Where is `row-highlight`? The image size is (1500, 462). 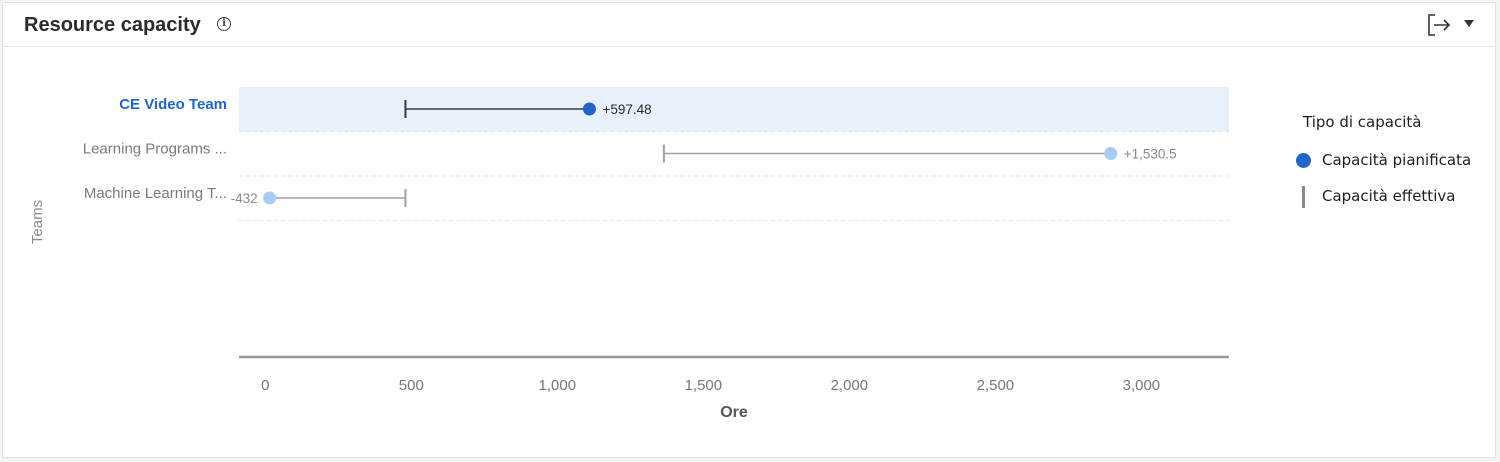 row-highlight is located at coordinates (734, 109).